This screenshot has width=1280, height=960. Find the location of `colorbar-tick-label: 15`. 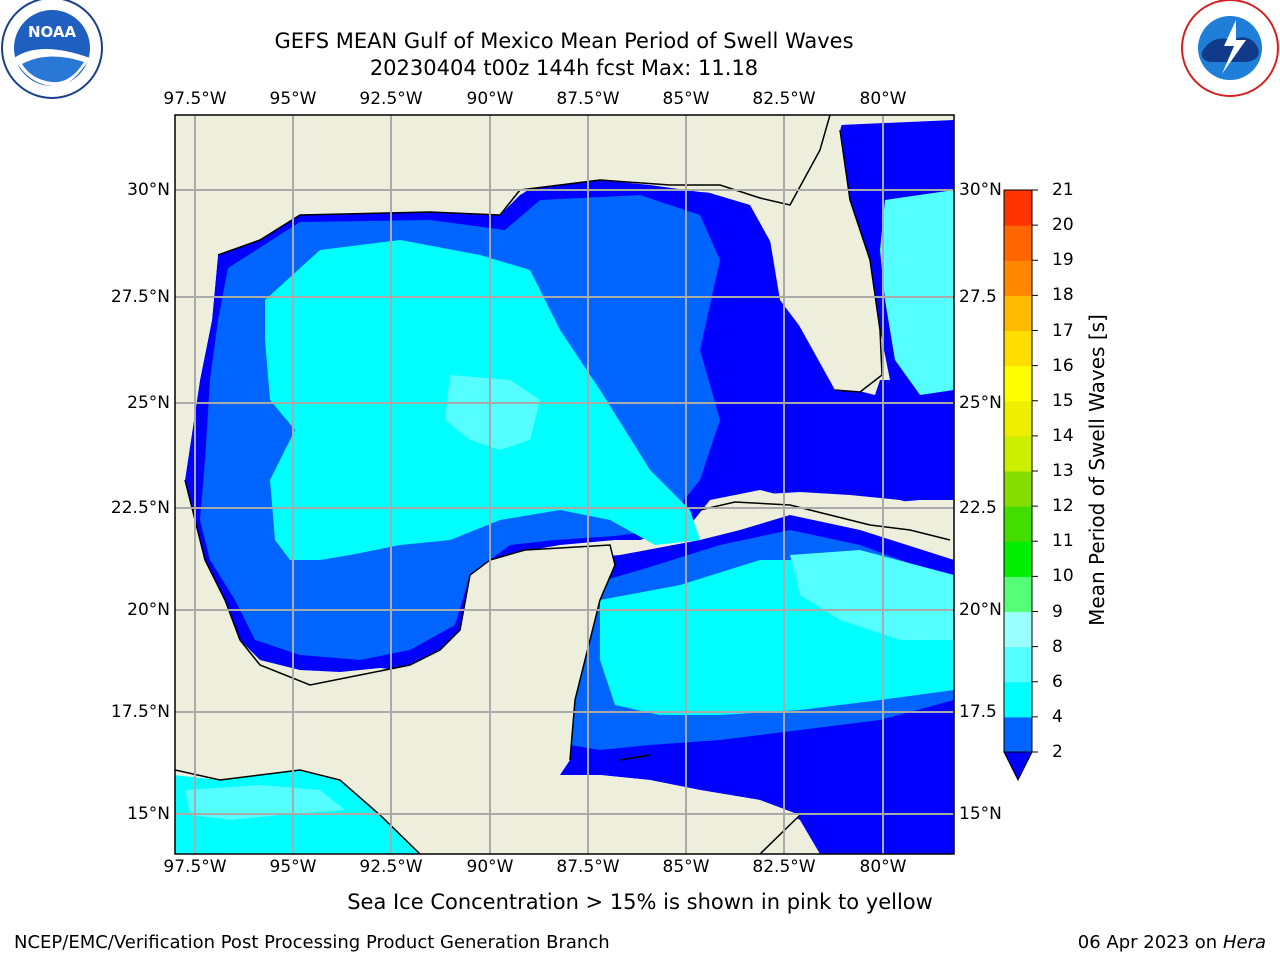

colorbar-tick-label: 15 is located at coordinates (1063, 400).